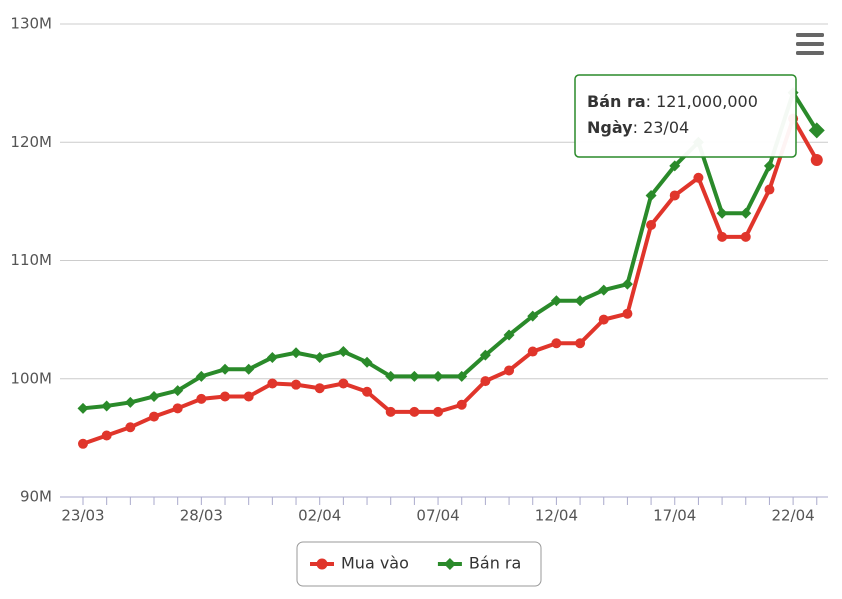 The height and width of the screenshot is (599, 842). What do you see at coordinates (31, 142) in the screenshot?
I see `y-tick-label: 120M` at bounding box center [31, 142].